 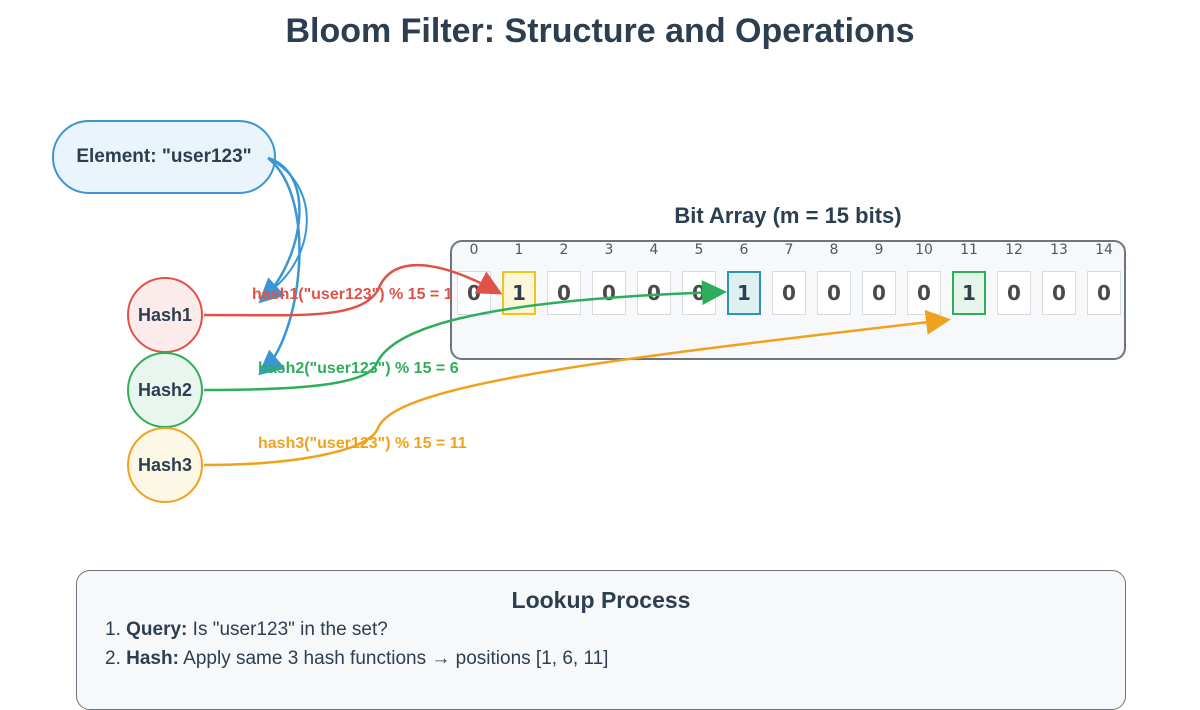 I want to click on hash3-label: Hash3, so click(x=165, y=464).